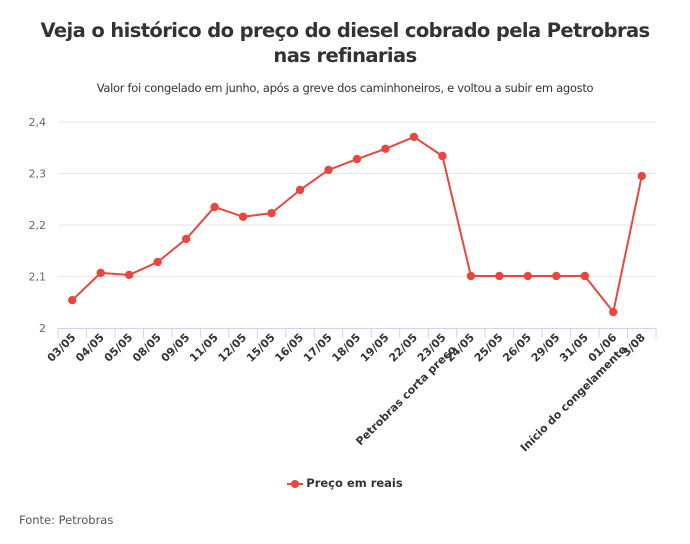  Describe the element at coordinates (38, 277) in the screenshot. I see `y-tick-label: 2,1` at that location.